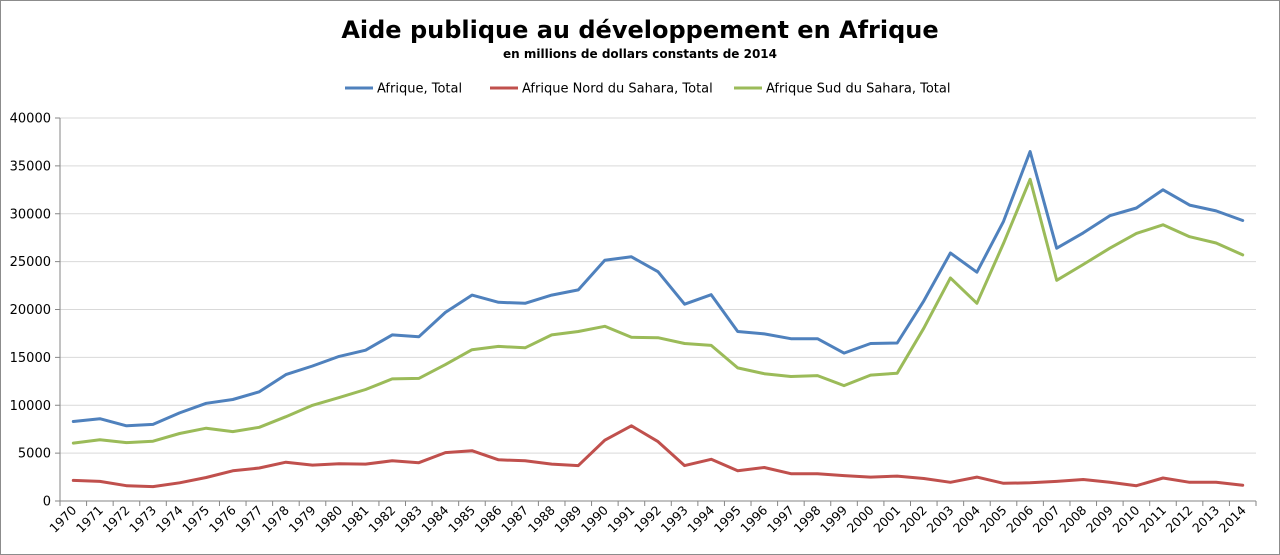 This screenshot has width=1280, height=555. What do you see at coordinates (860, 518) in the screenshot?
I see `x-tick-label: 2000` at bounding box center [860, 518].